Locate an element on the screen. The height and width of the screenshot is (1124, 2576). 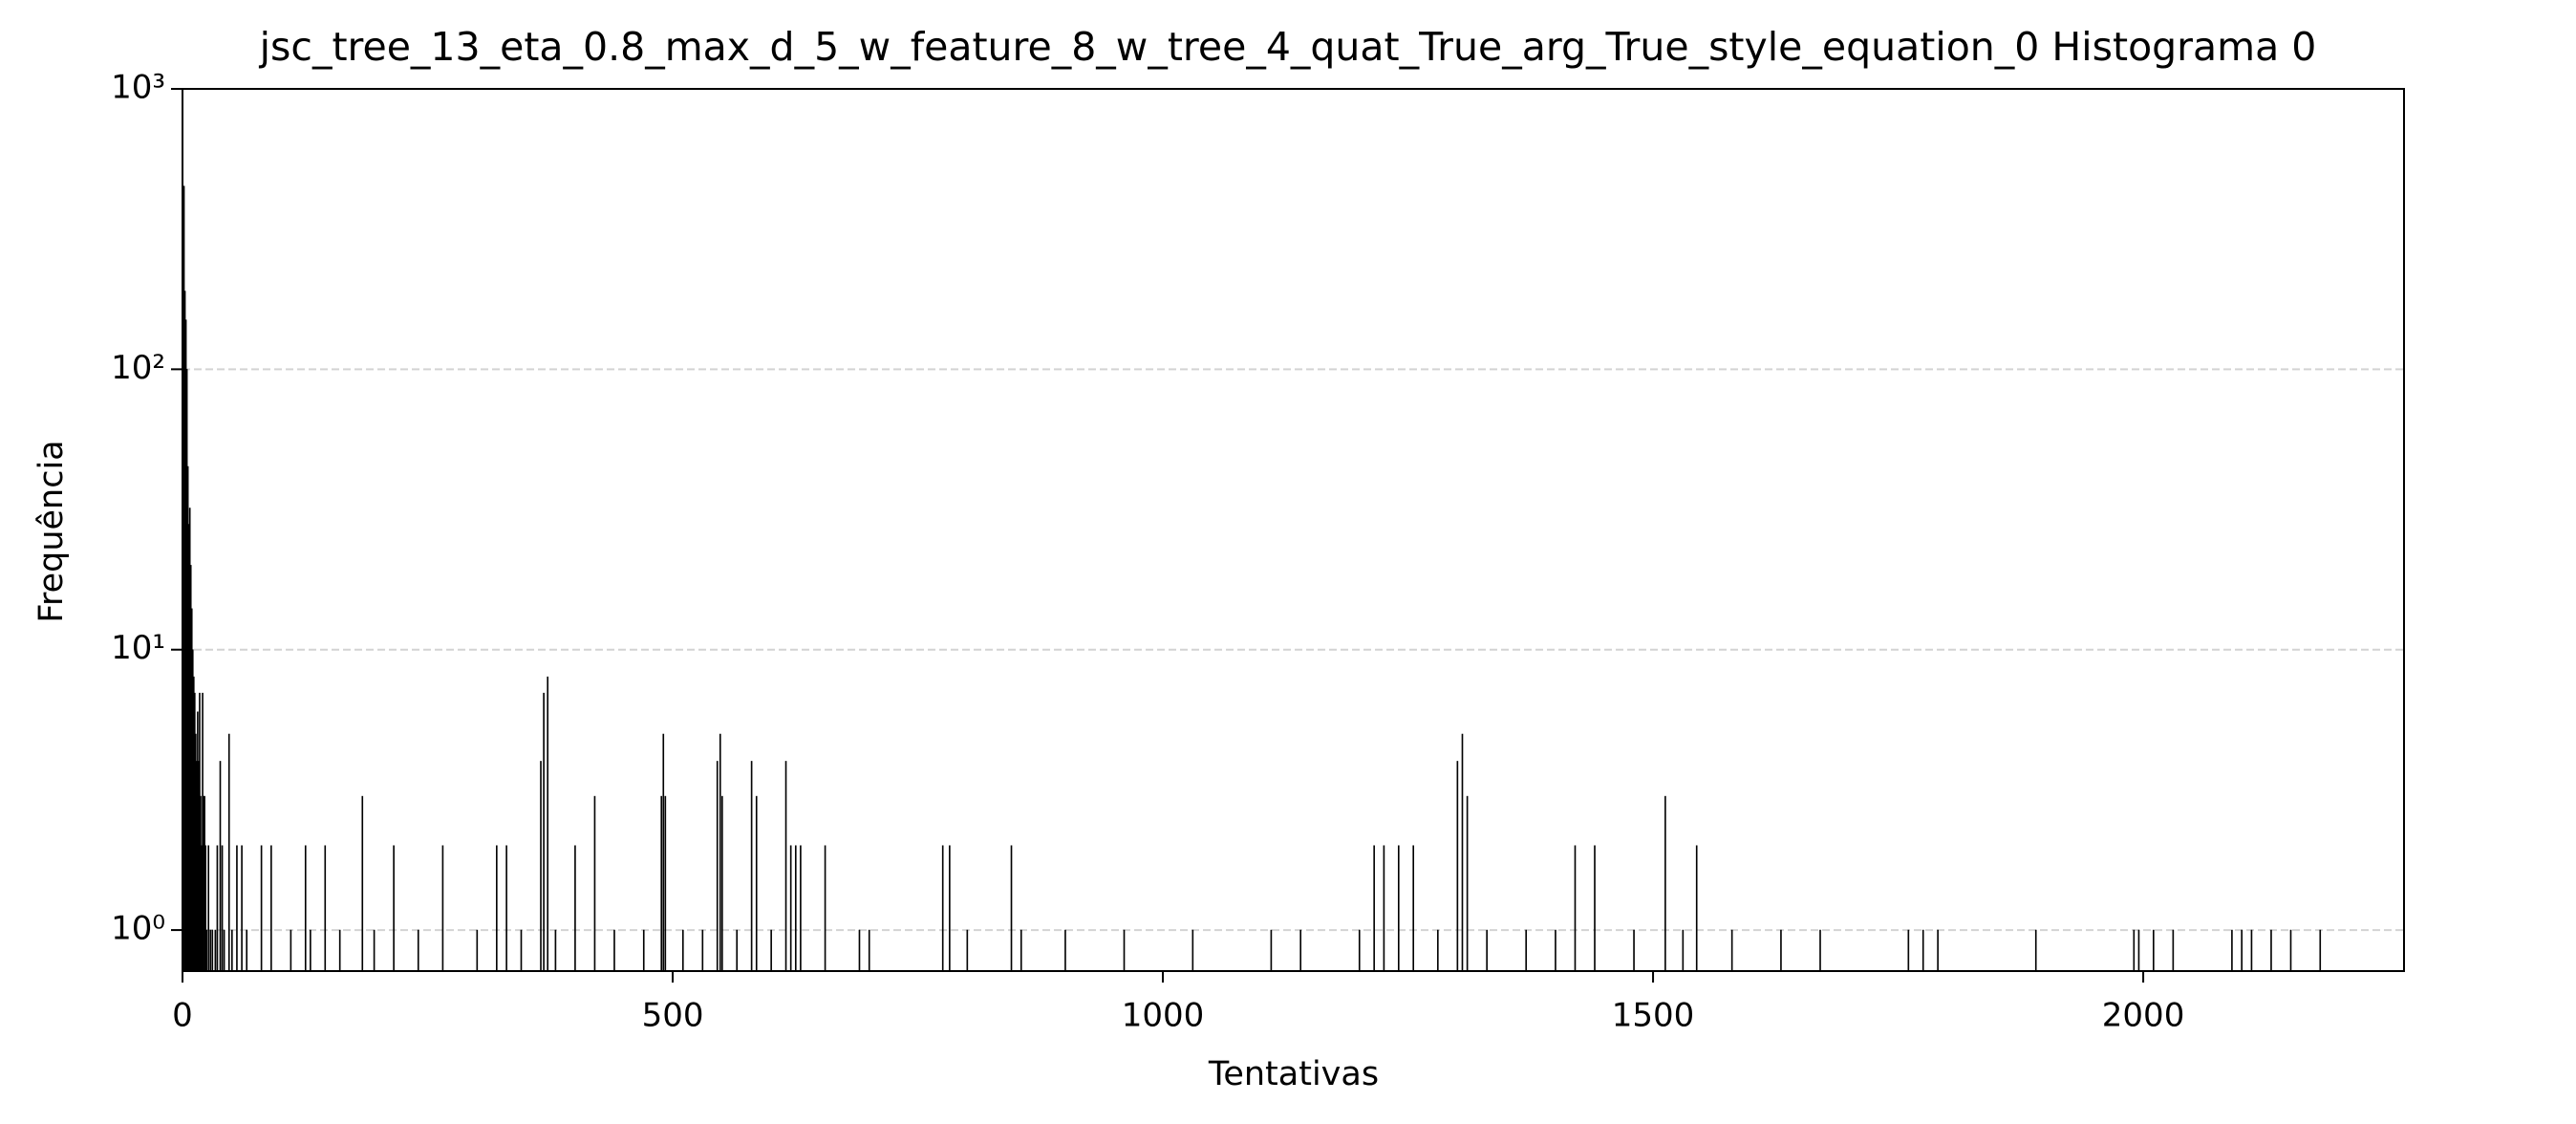
x-tick-label: 1000 is located at coordinates (1163, 1016).